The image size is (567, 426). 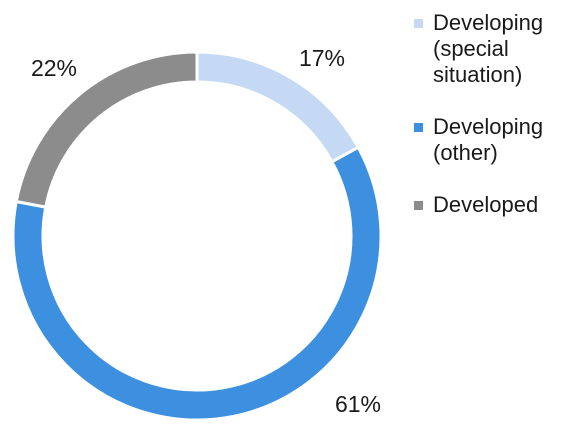 I want to click on legend-label-developing-other: Developing (other), so click(x=488, y=139).